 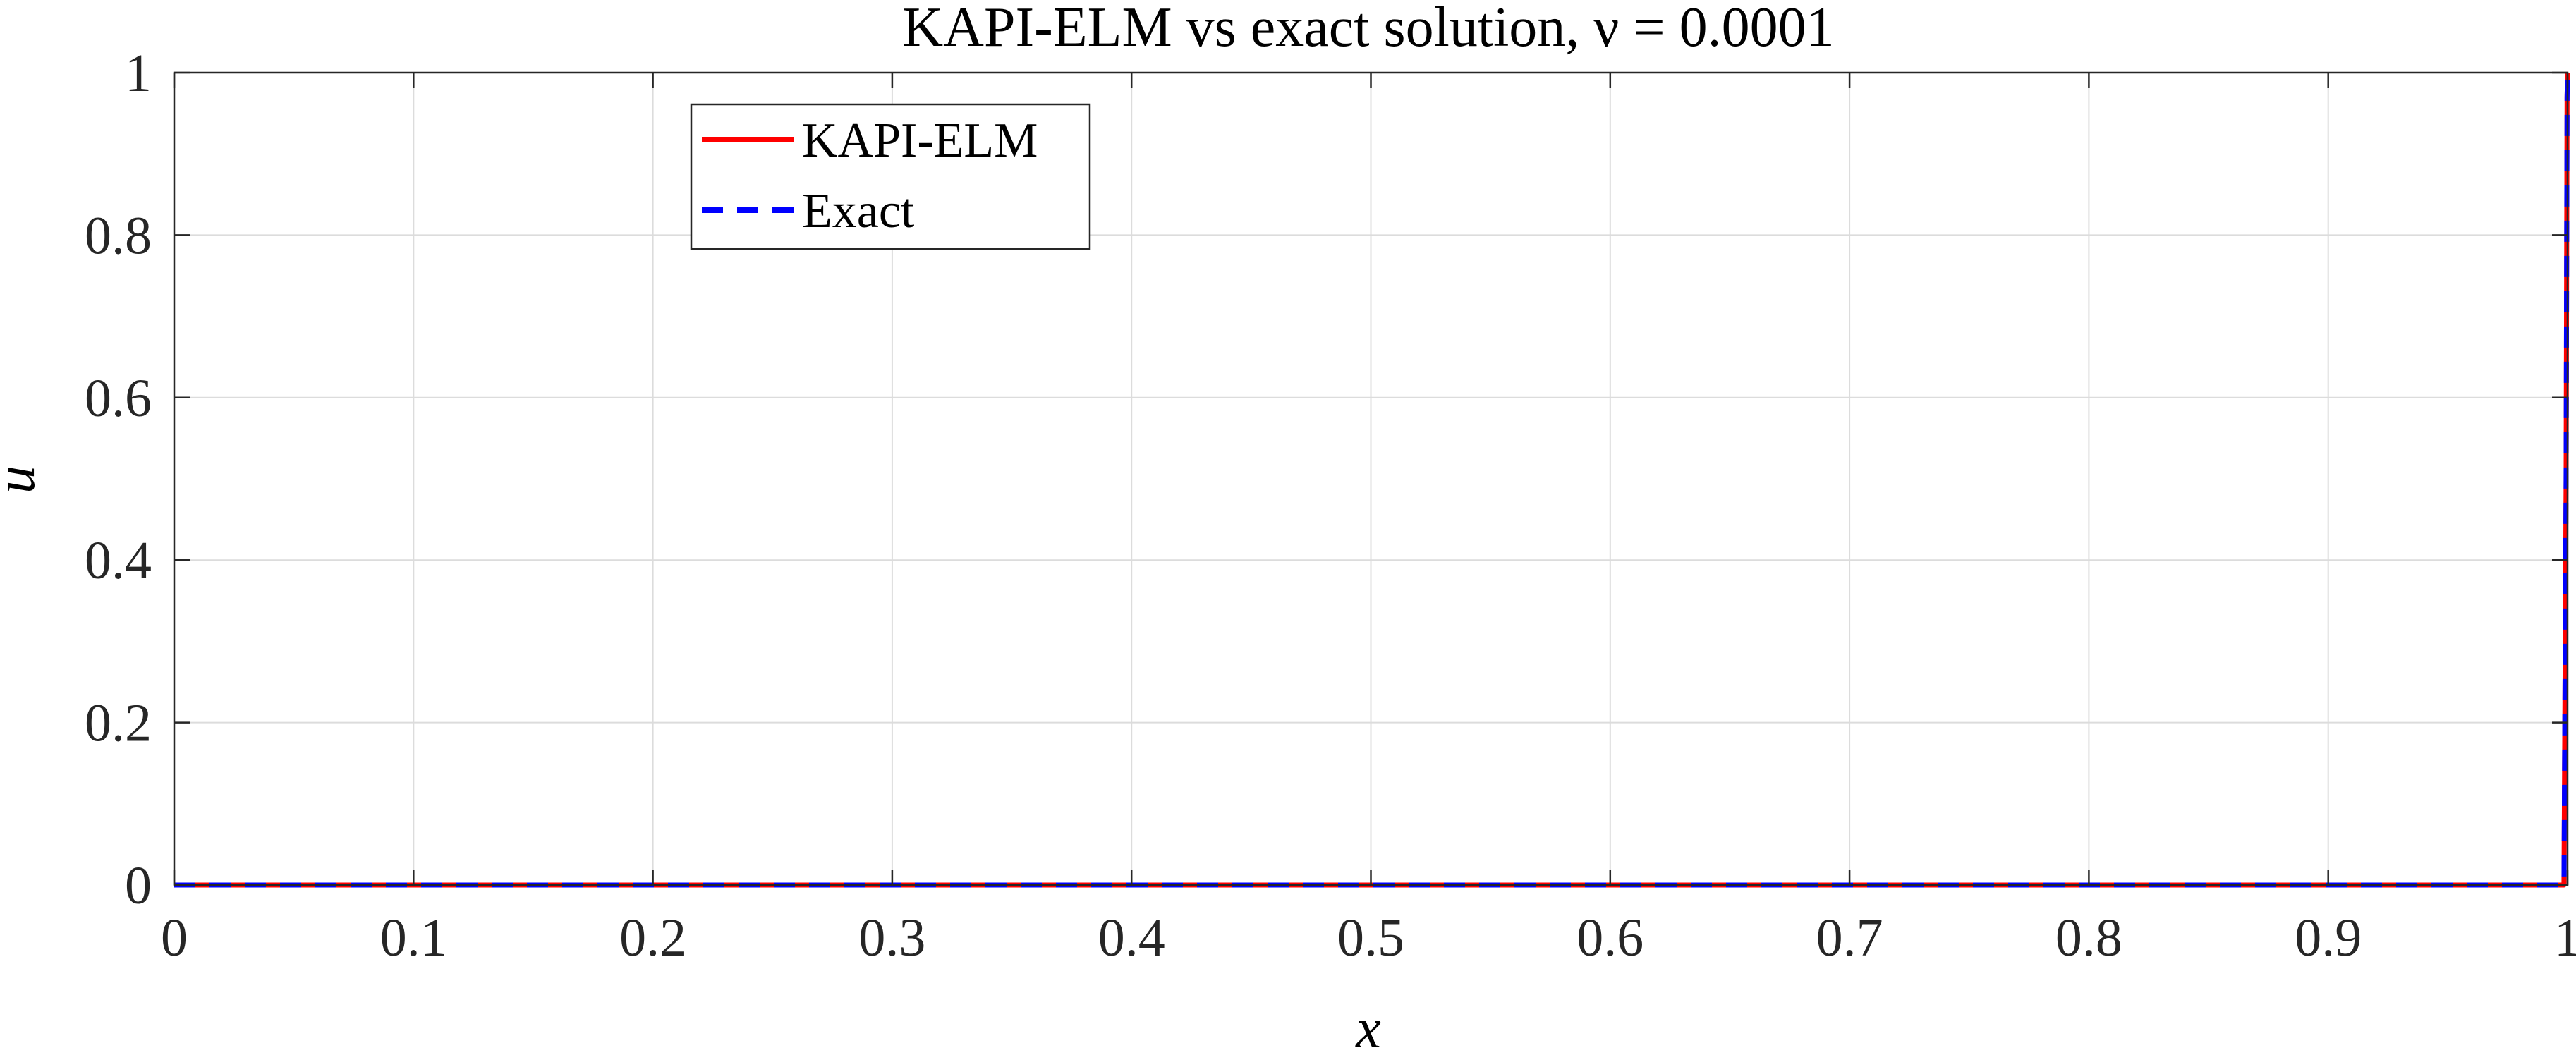 What do you see at coordinates (118, 560) in the screenshot?
I see `y-tick-label: 0.4` at bounding box center [118, 560].